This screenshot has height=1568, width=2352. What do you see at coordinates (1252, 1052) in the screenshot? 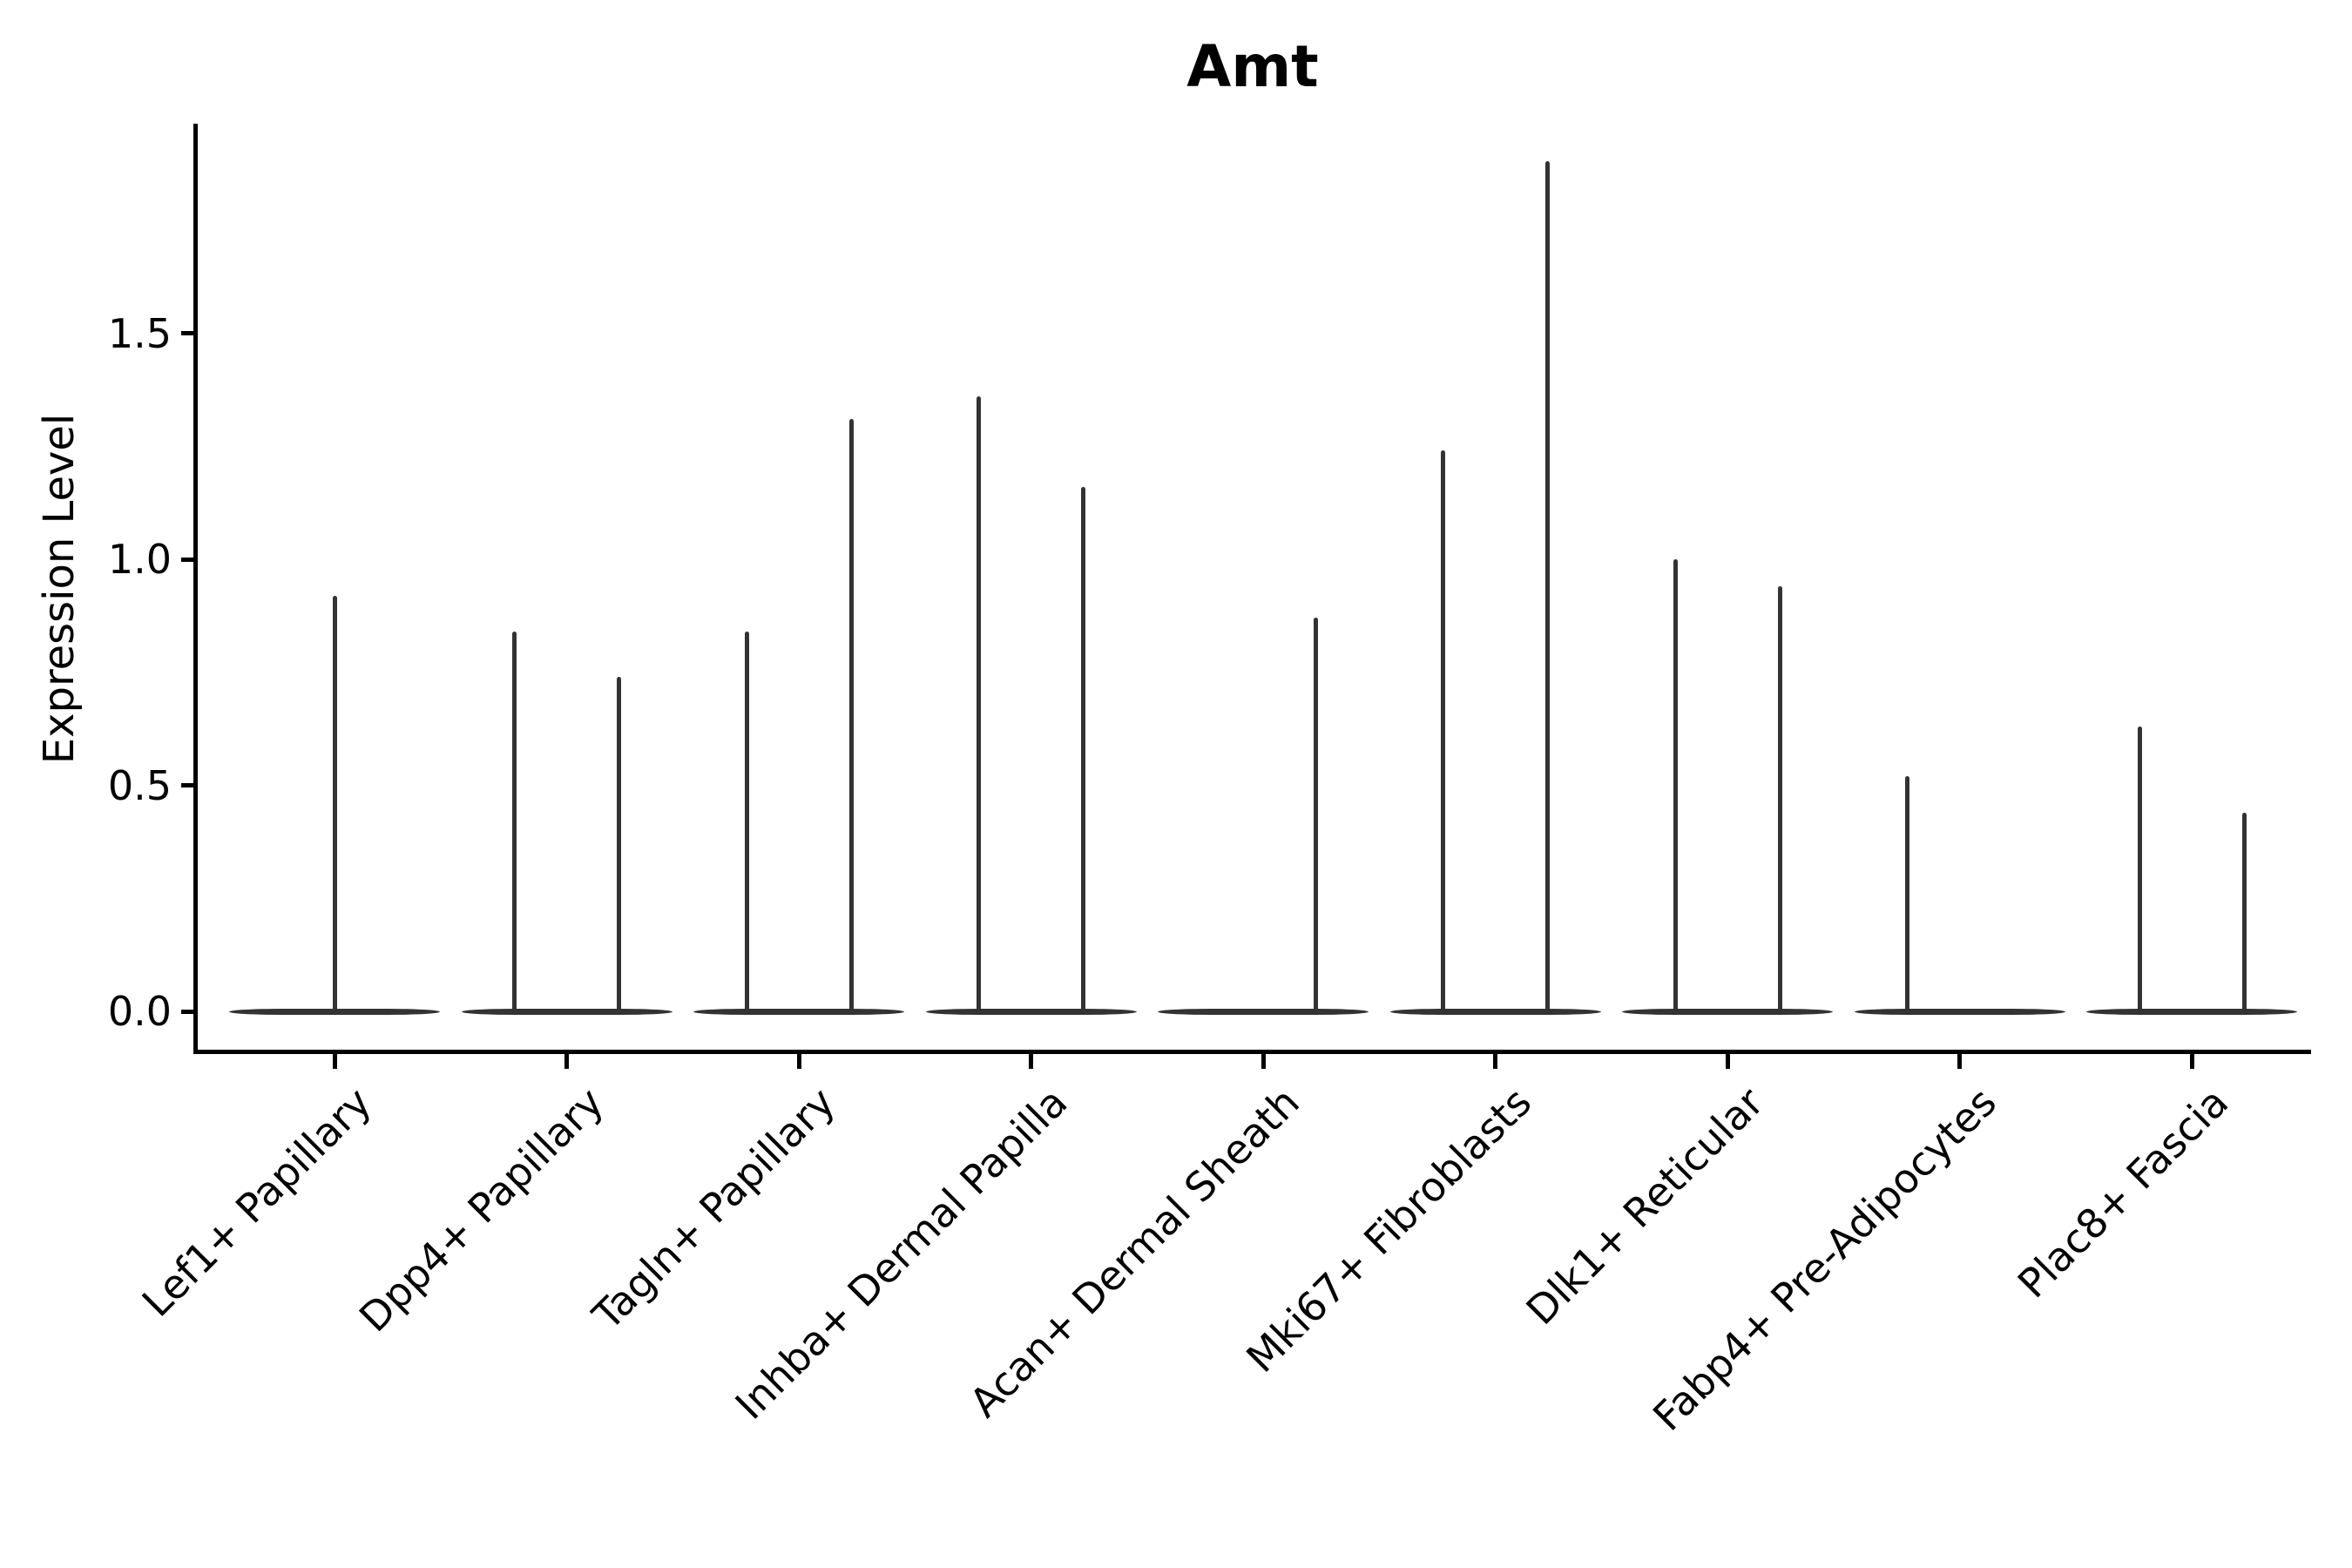
I see `x-axis-spine` at bounding box center [1252, 1052].